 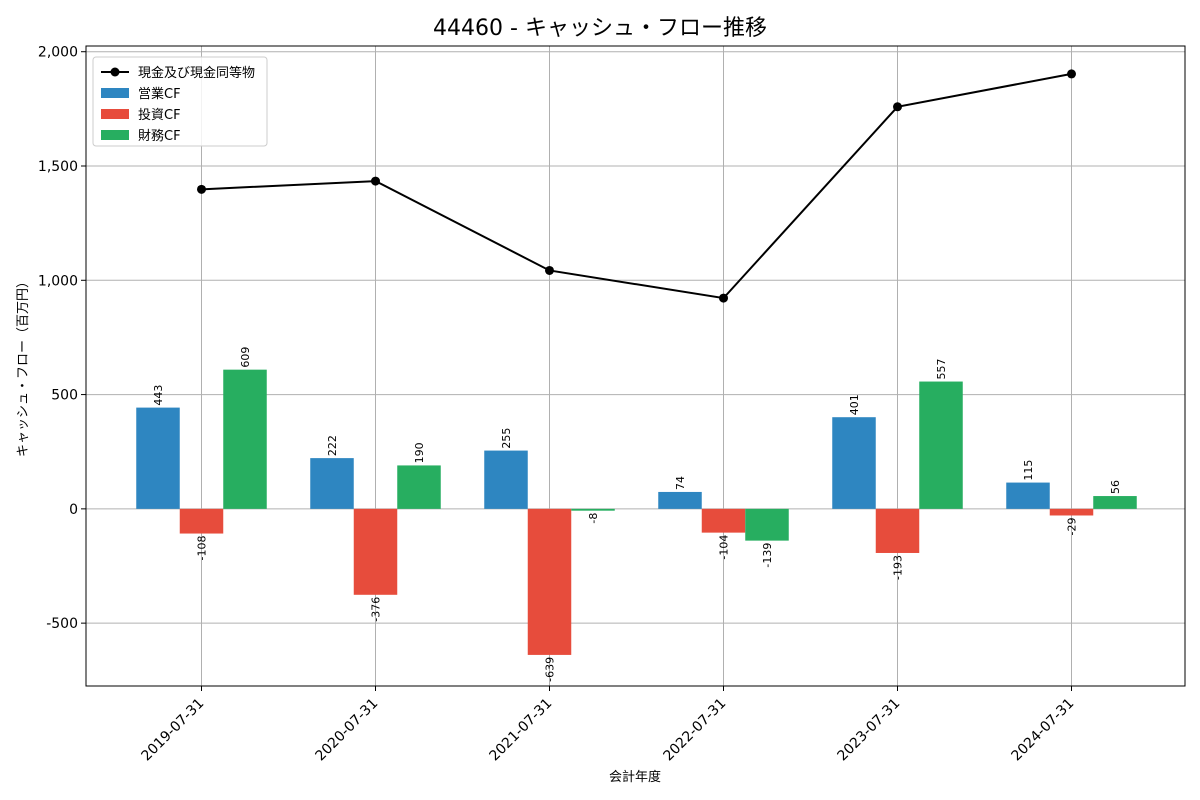 I want to click on legend-label: 投資CF, so click(x=159, y=115).